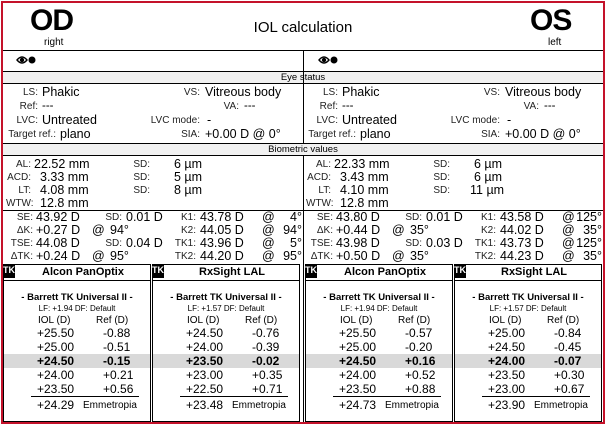 Image resolution: width=606 pixels, height=425 pixels. I want to click on os-wtw-label: WTW:, so click(320, 203).